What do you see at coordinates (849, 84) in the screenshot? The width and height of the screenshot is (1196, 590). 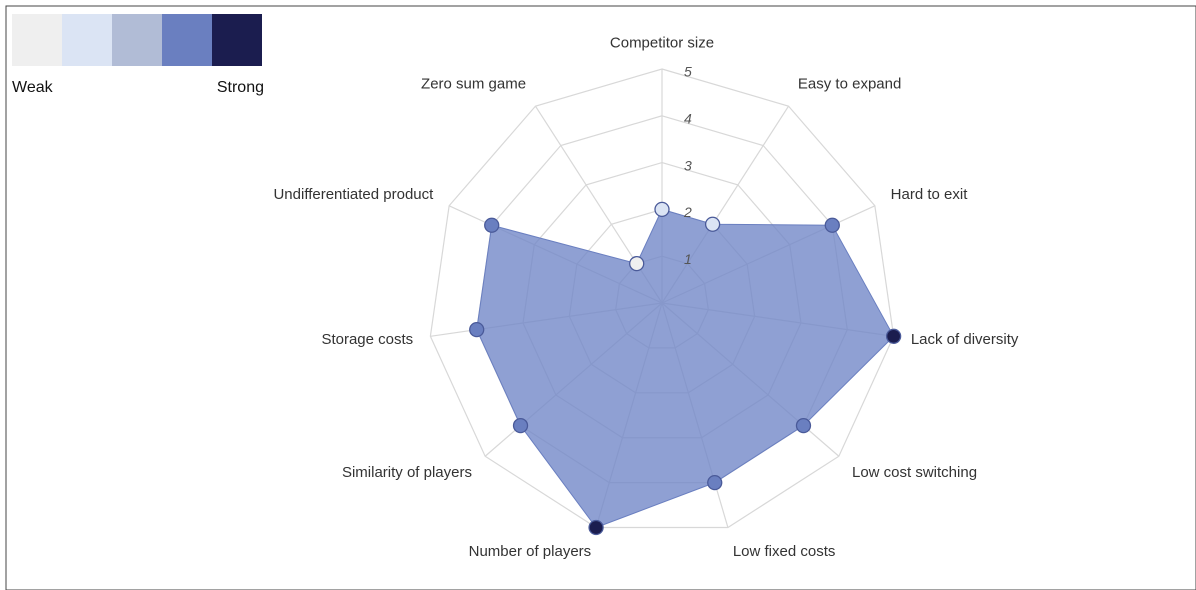 I see `category-label: Easy to expand` at bounding box center [849, 84].